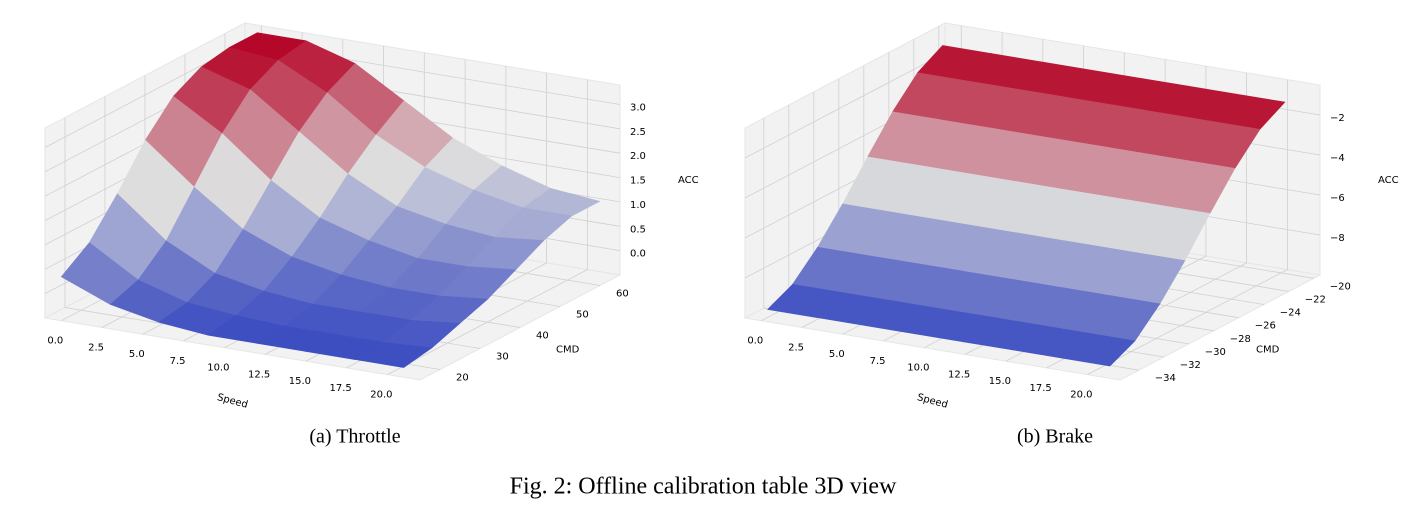  What do you see at coordinates (542, 336) in the screenshot?
I see `y-tick-label: 40` at bounding box center [542, 336].